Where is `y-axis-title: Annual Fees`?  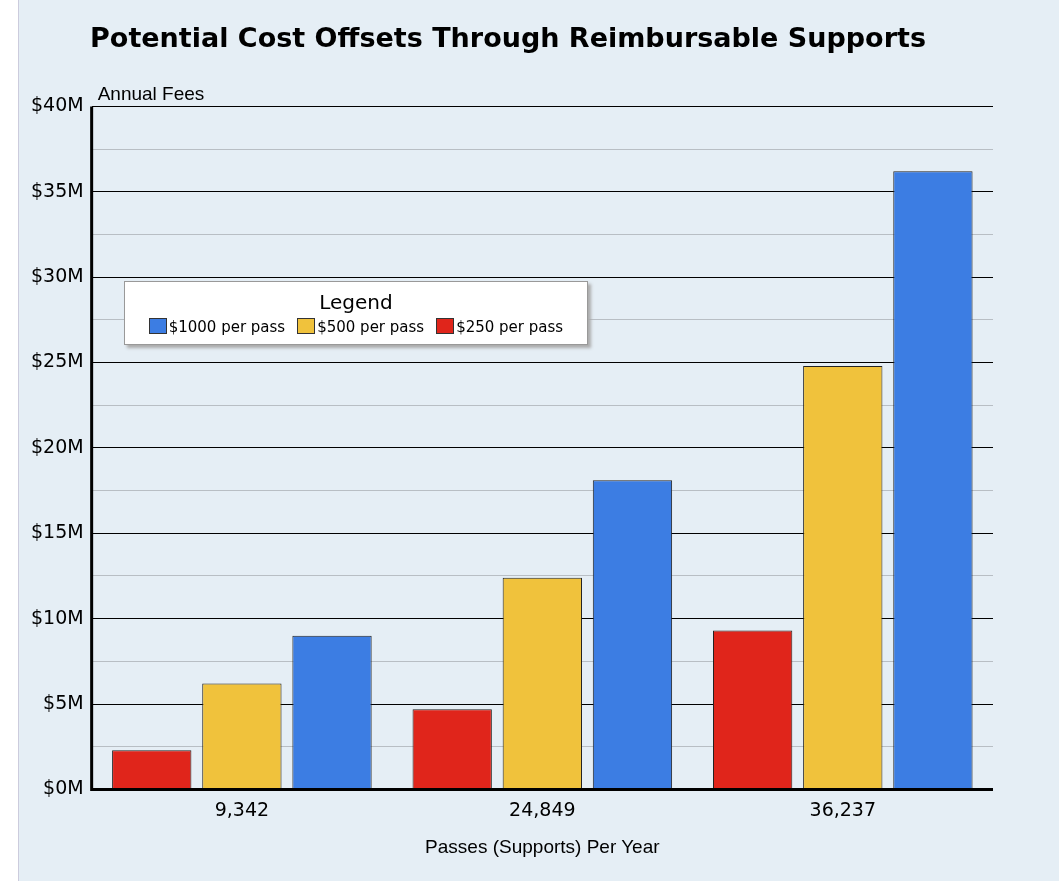 y-axis-title: Annual Fees is located at coordinates (151, 94).